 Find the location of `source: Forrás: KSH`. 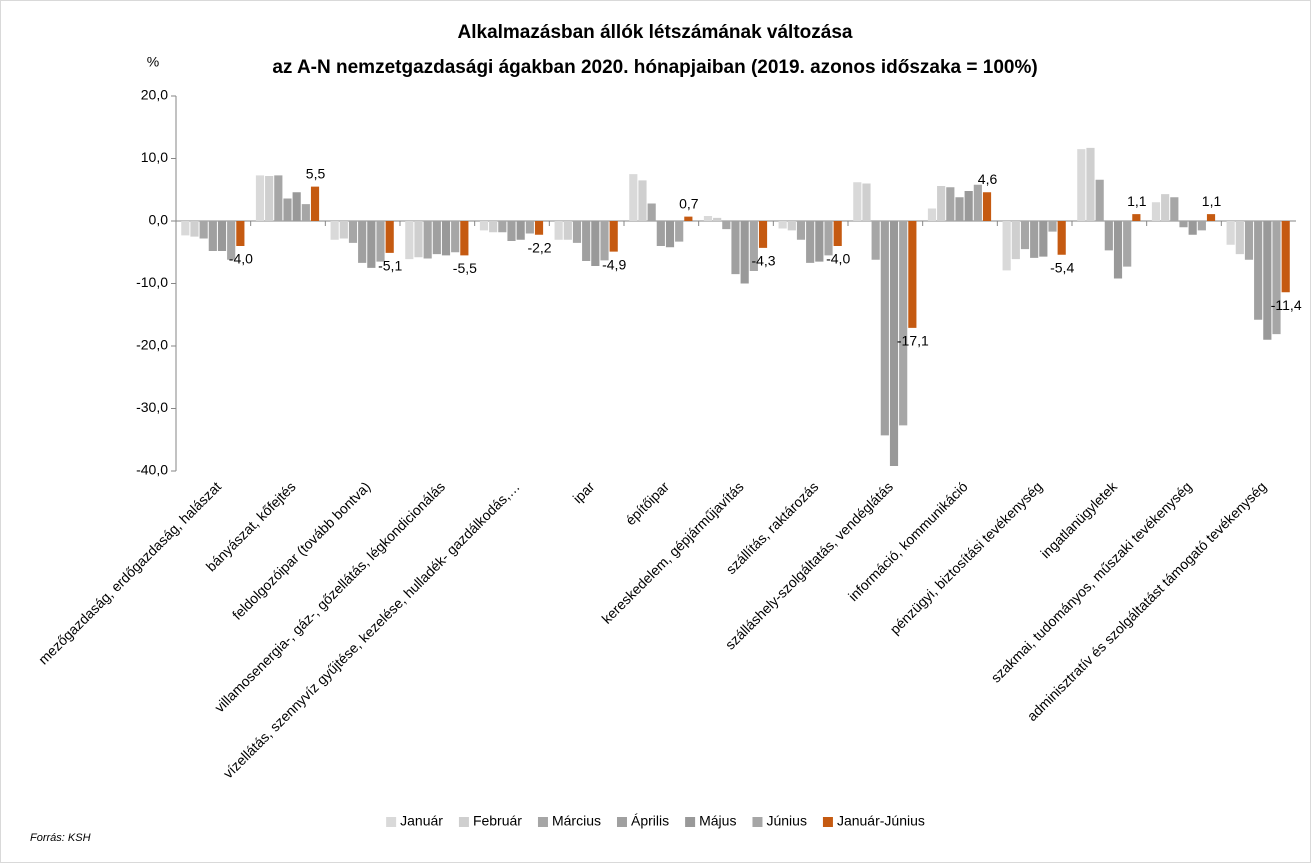

source: Forrás: KSH is located at coordinates (60, 838).